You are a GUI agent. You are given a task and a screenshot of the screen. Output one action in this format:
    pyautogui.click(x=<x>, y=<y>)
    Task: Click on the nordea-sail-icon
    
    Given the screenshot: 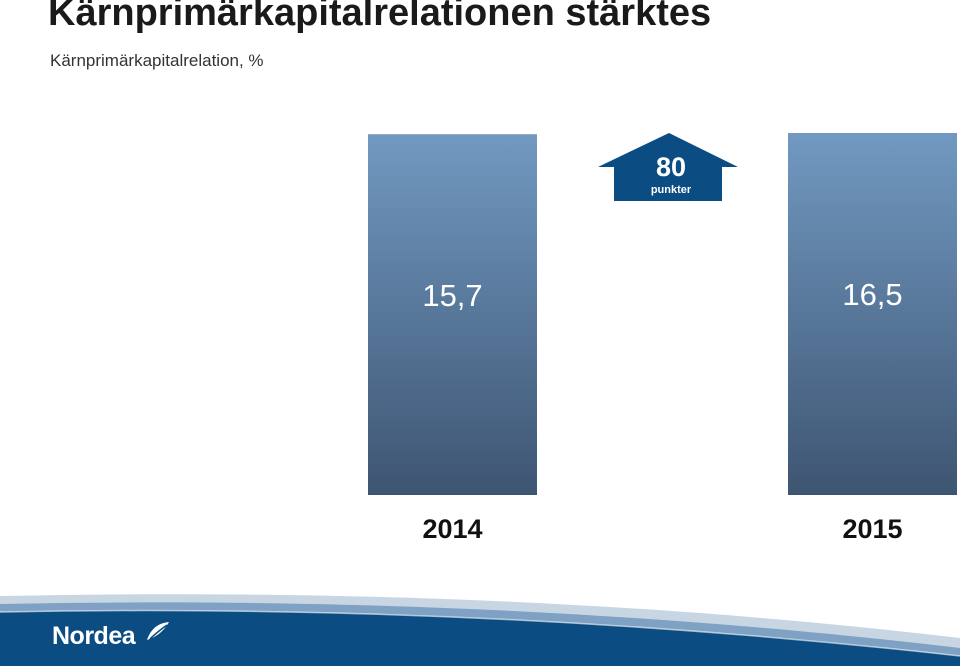 What is the action you would take?
    pyautogui.click(x=158, y=632)
    